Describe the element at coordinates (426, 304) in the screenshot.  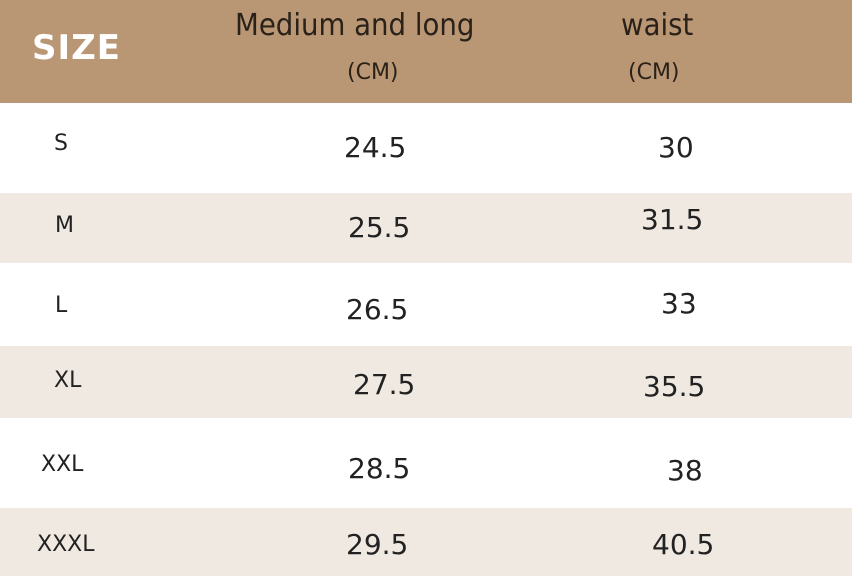
I see `table-row: L 26.5 33` at that location.